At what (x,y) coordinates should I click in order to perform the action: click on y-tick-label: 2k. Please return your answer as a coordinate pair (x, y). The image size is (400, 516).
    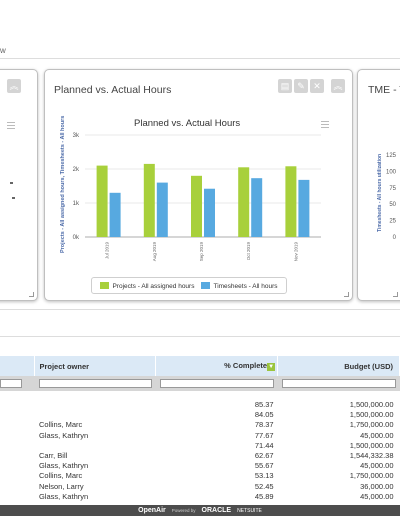
    Looking at the image, I should click on (76, 170).